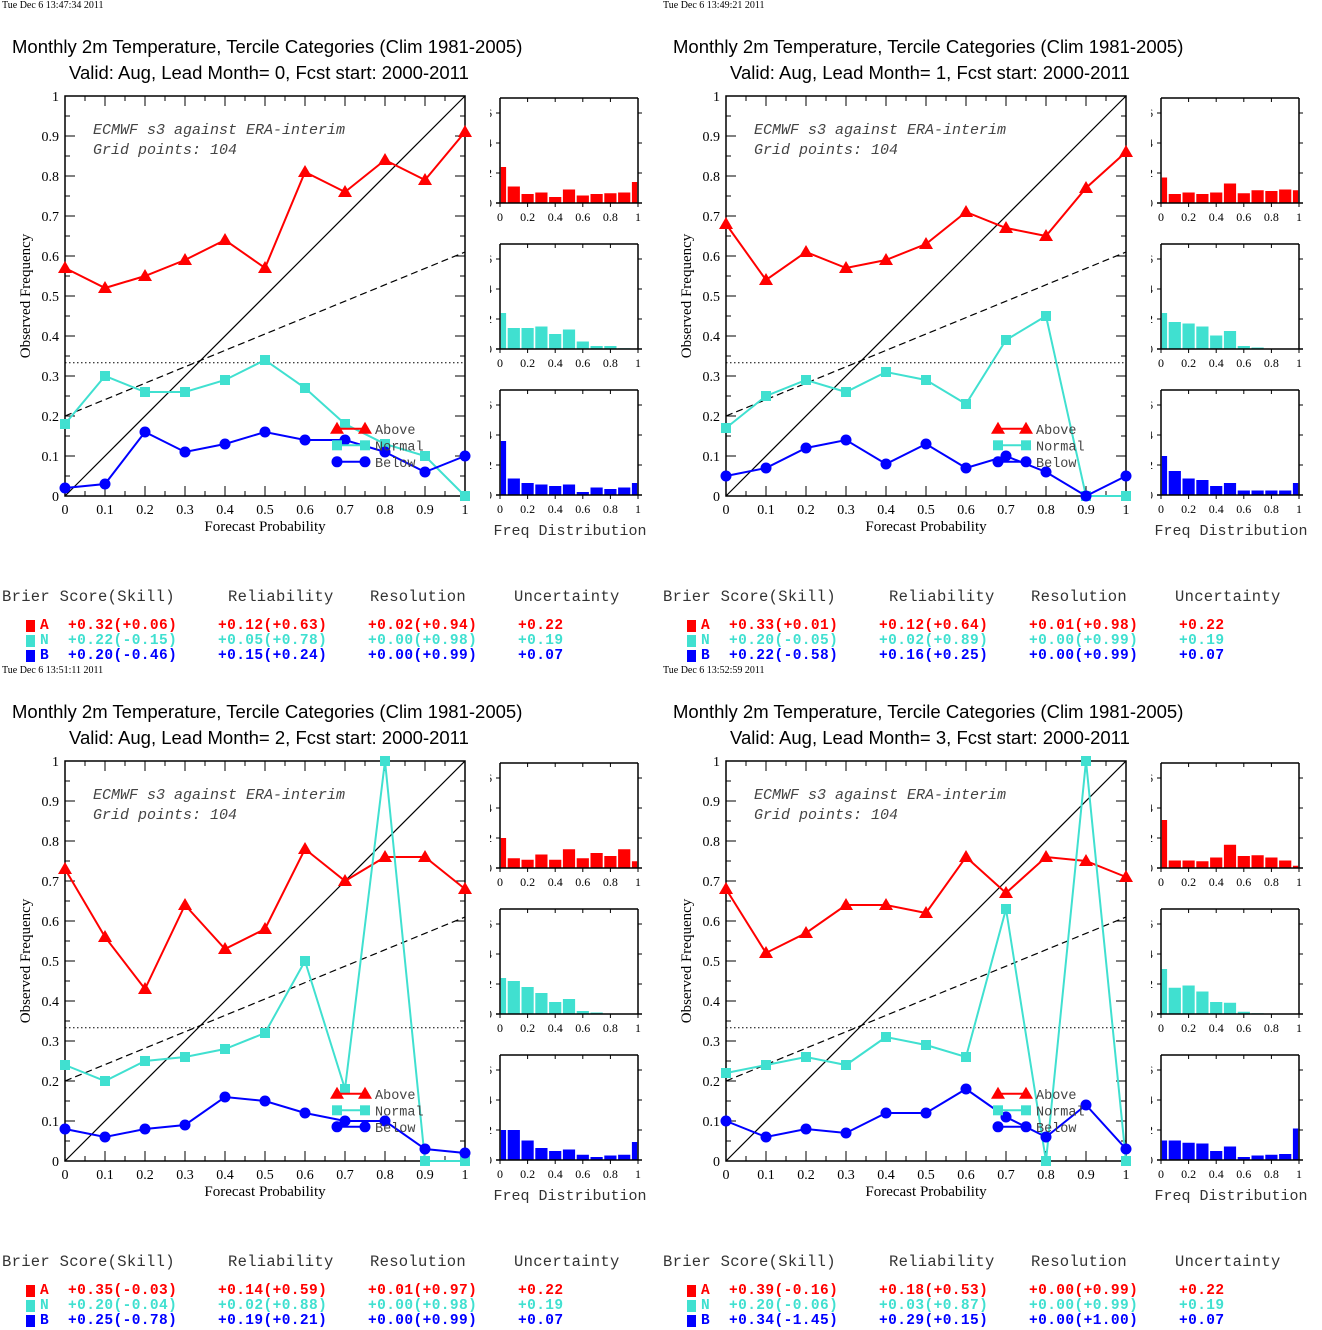 The height and width of the screenshot is (1330, 1322). I want to click on y-tick-label: 0.5, so click(712, 297).